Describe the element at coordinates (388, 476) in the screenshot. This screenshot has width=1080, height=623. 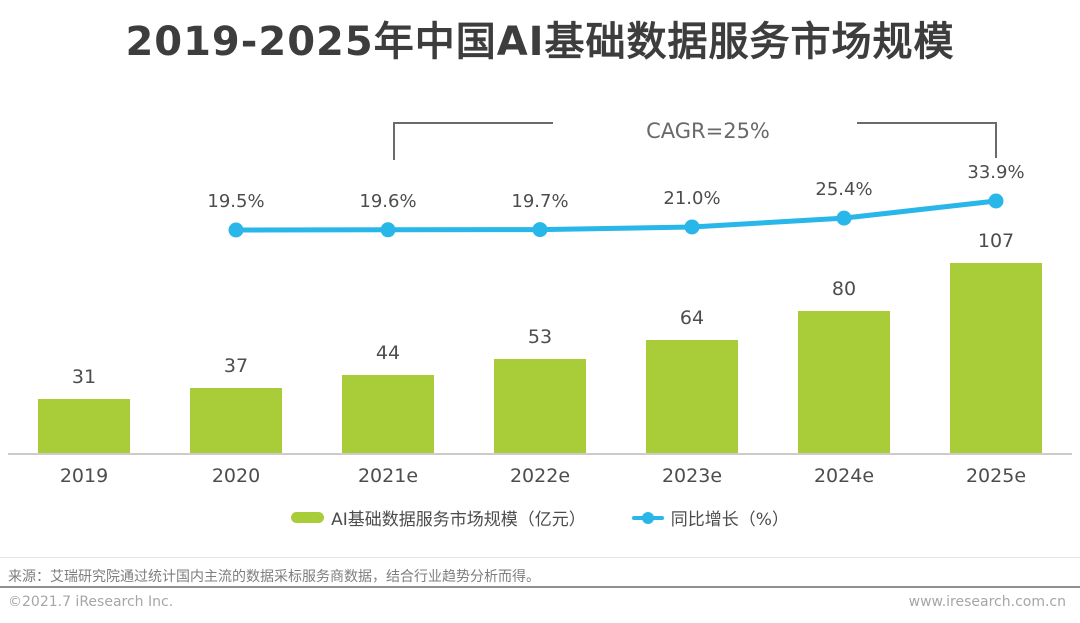
I see `x-axis-label-2021e: 2021e` at that location.